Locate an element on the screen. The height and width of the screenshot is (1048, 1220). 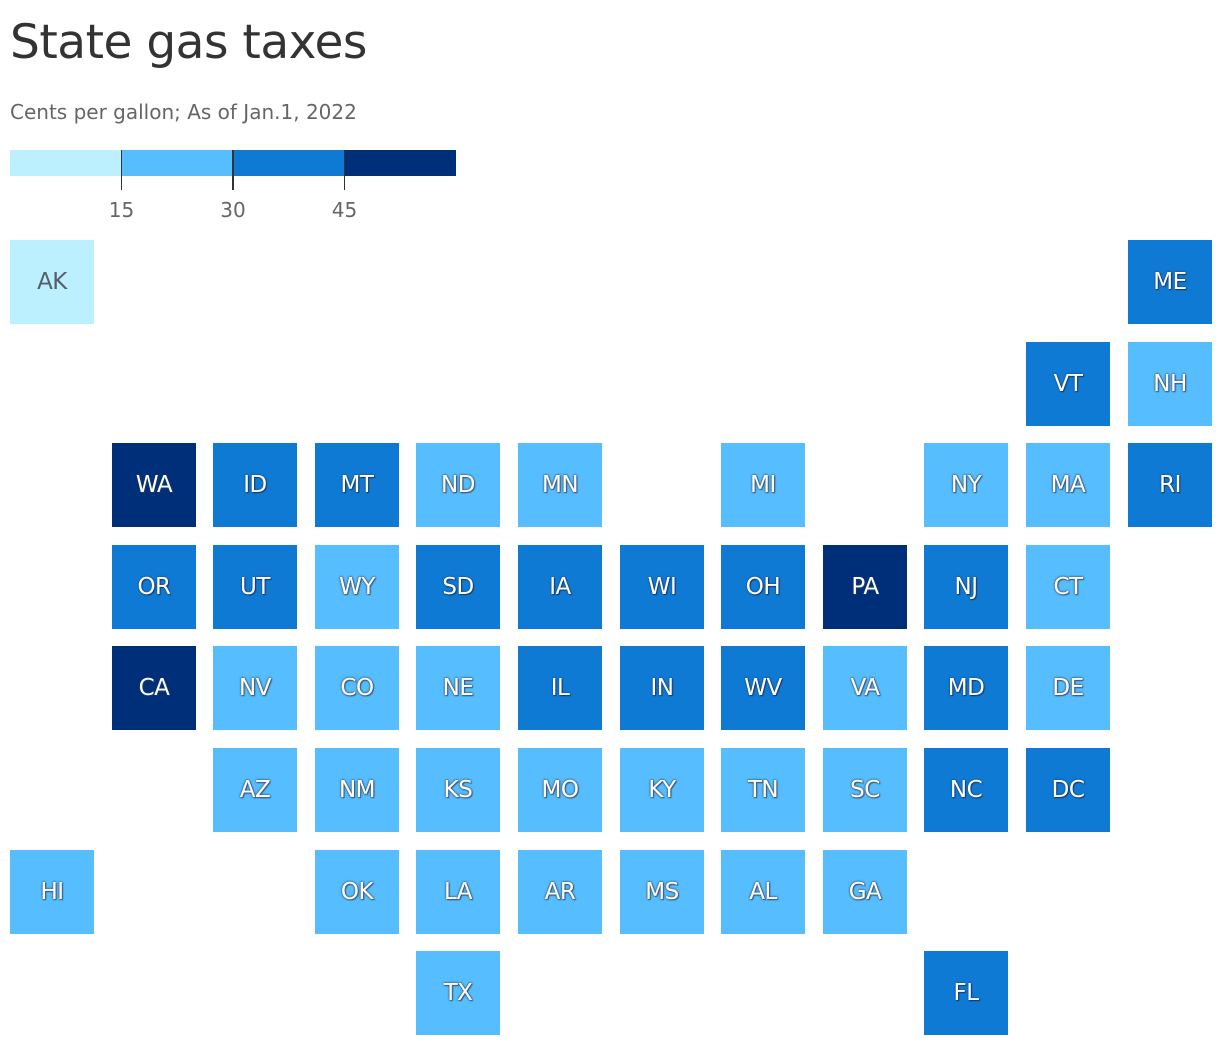
state-tile-ut: UT is located at coordinates (255, 587).